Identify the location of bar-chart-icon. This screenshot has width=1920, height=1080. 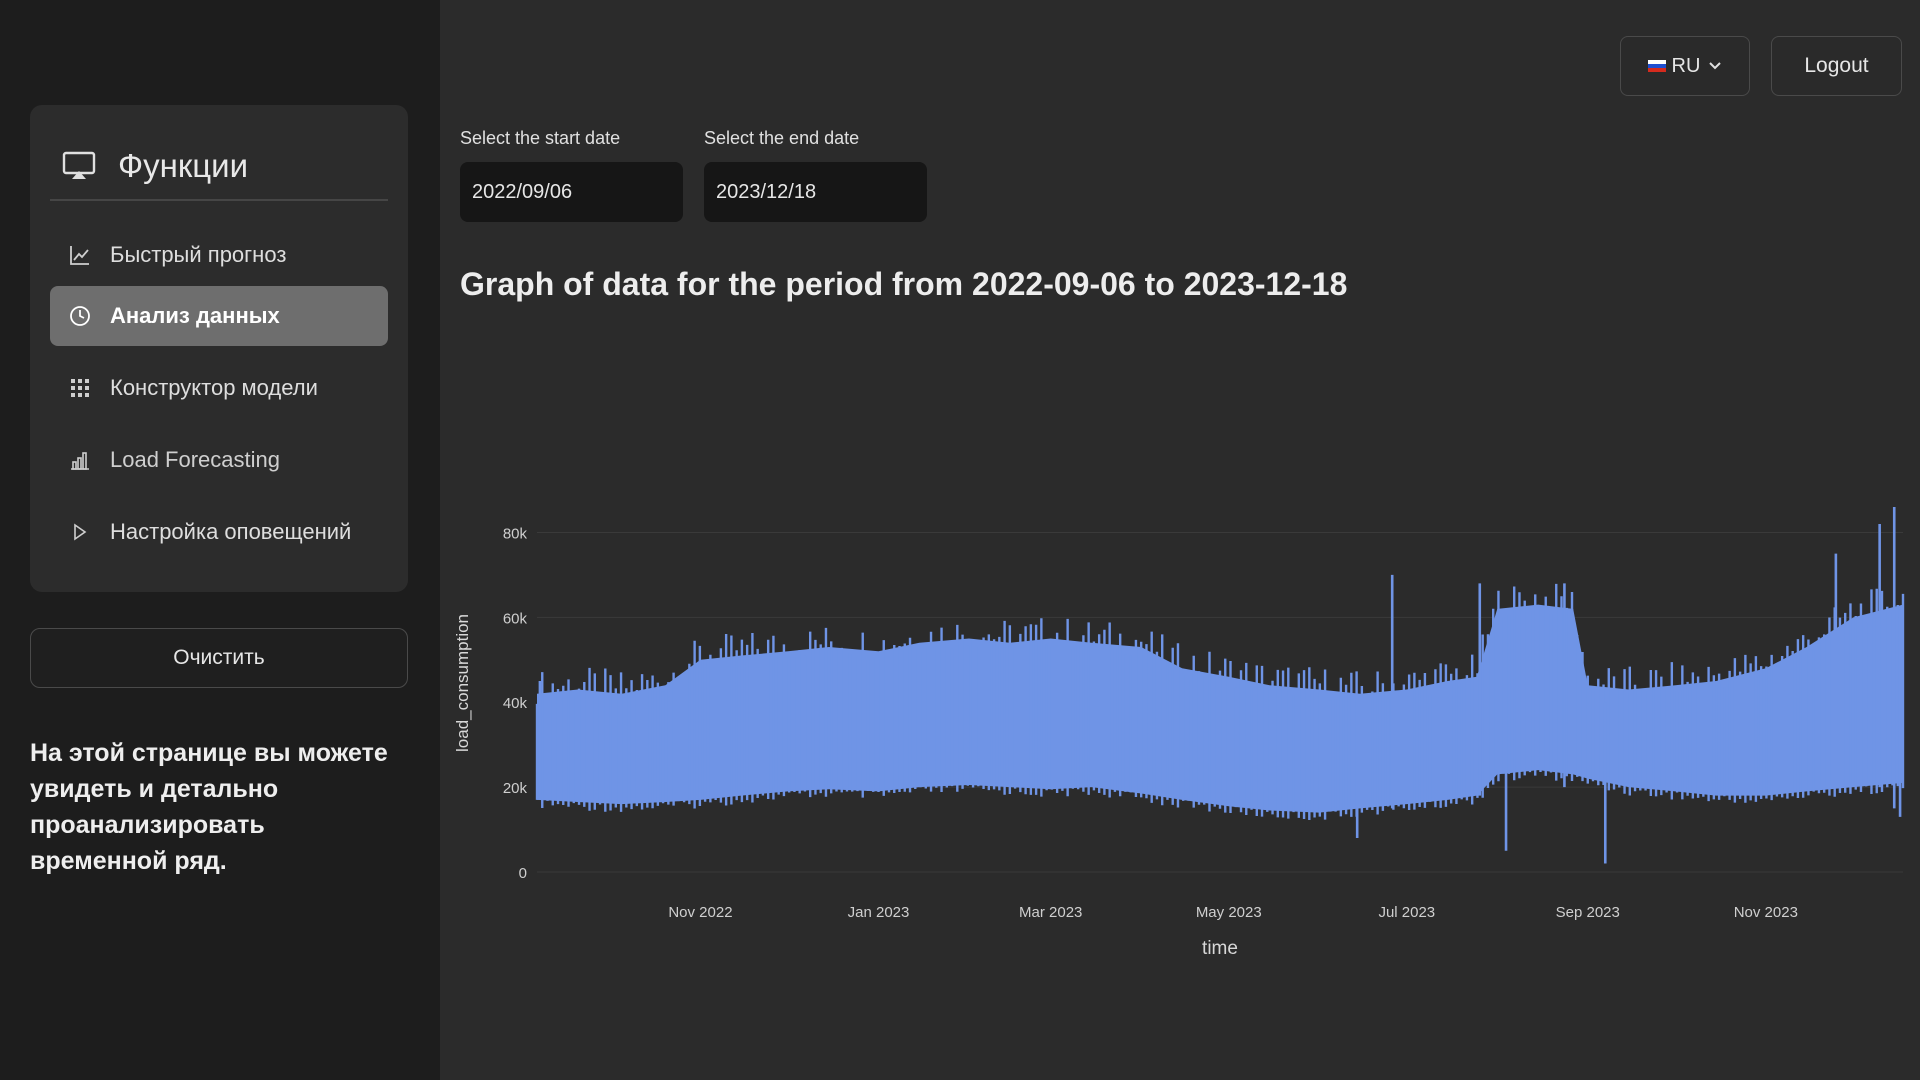
(80, 460).